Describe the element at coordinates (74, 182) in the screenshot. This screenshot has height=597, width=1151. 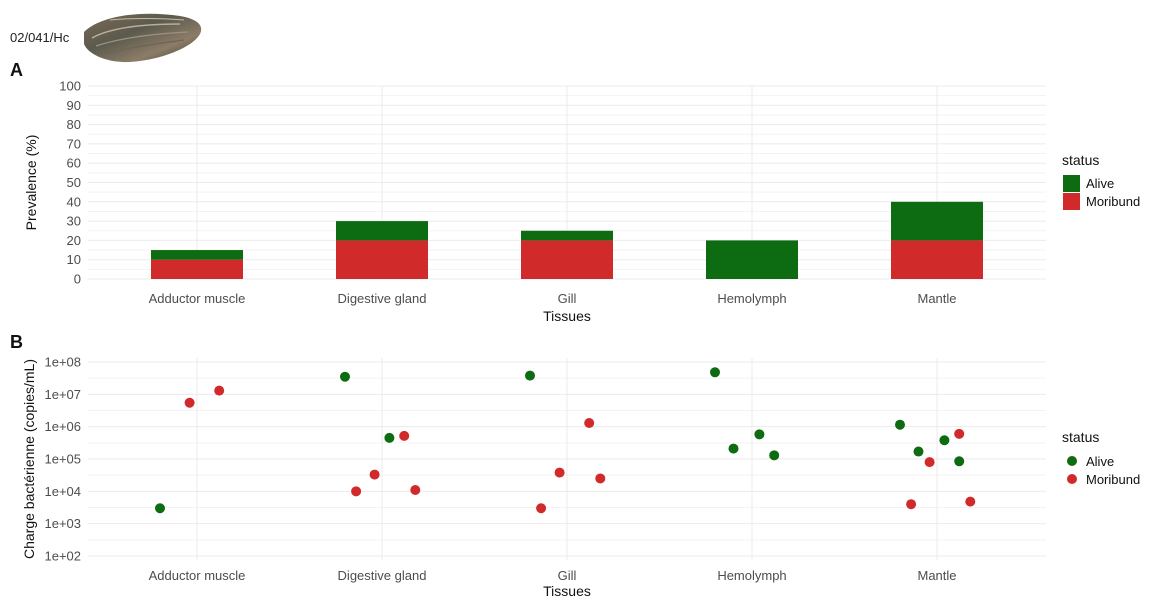
I see `y-tick-label: 50` at that location.